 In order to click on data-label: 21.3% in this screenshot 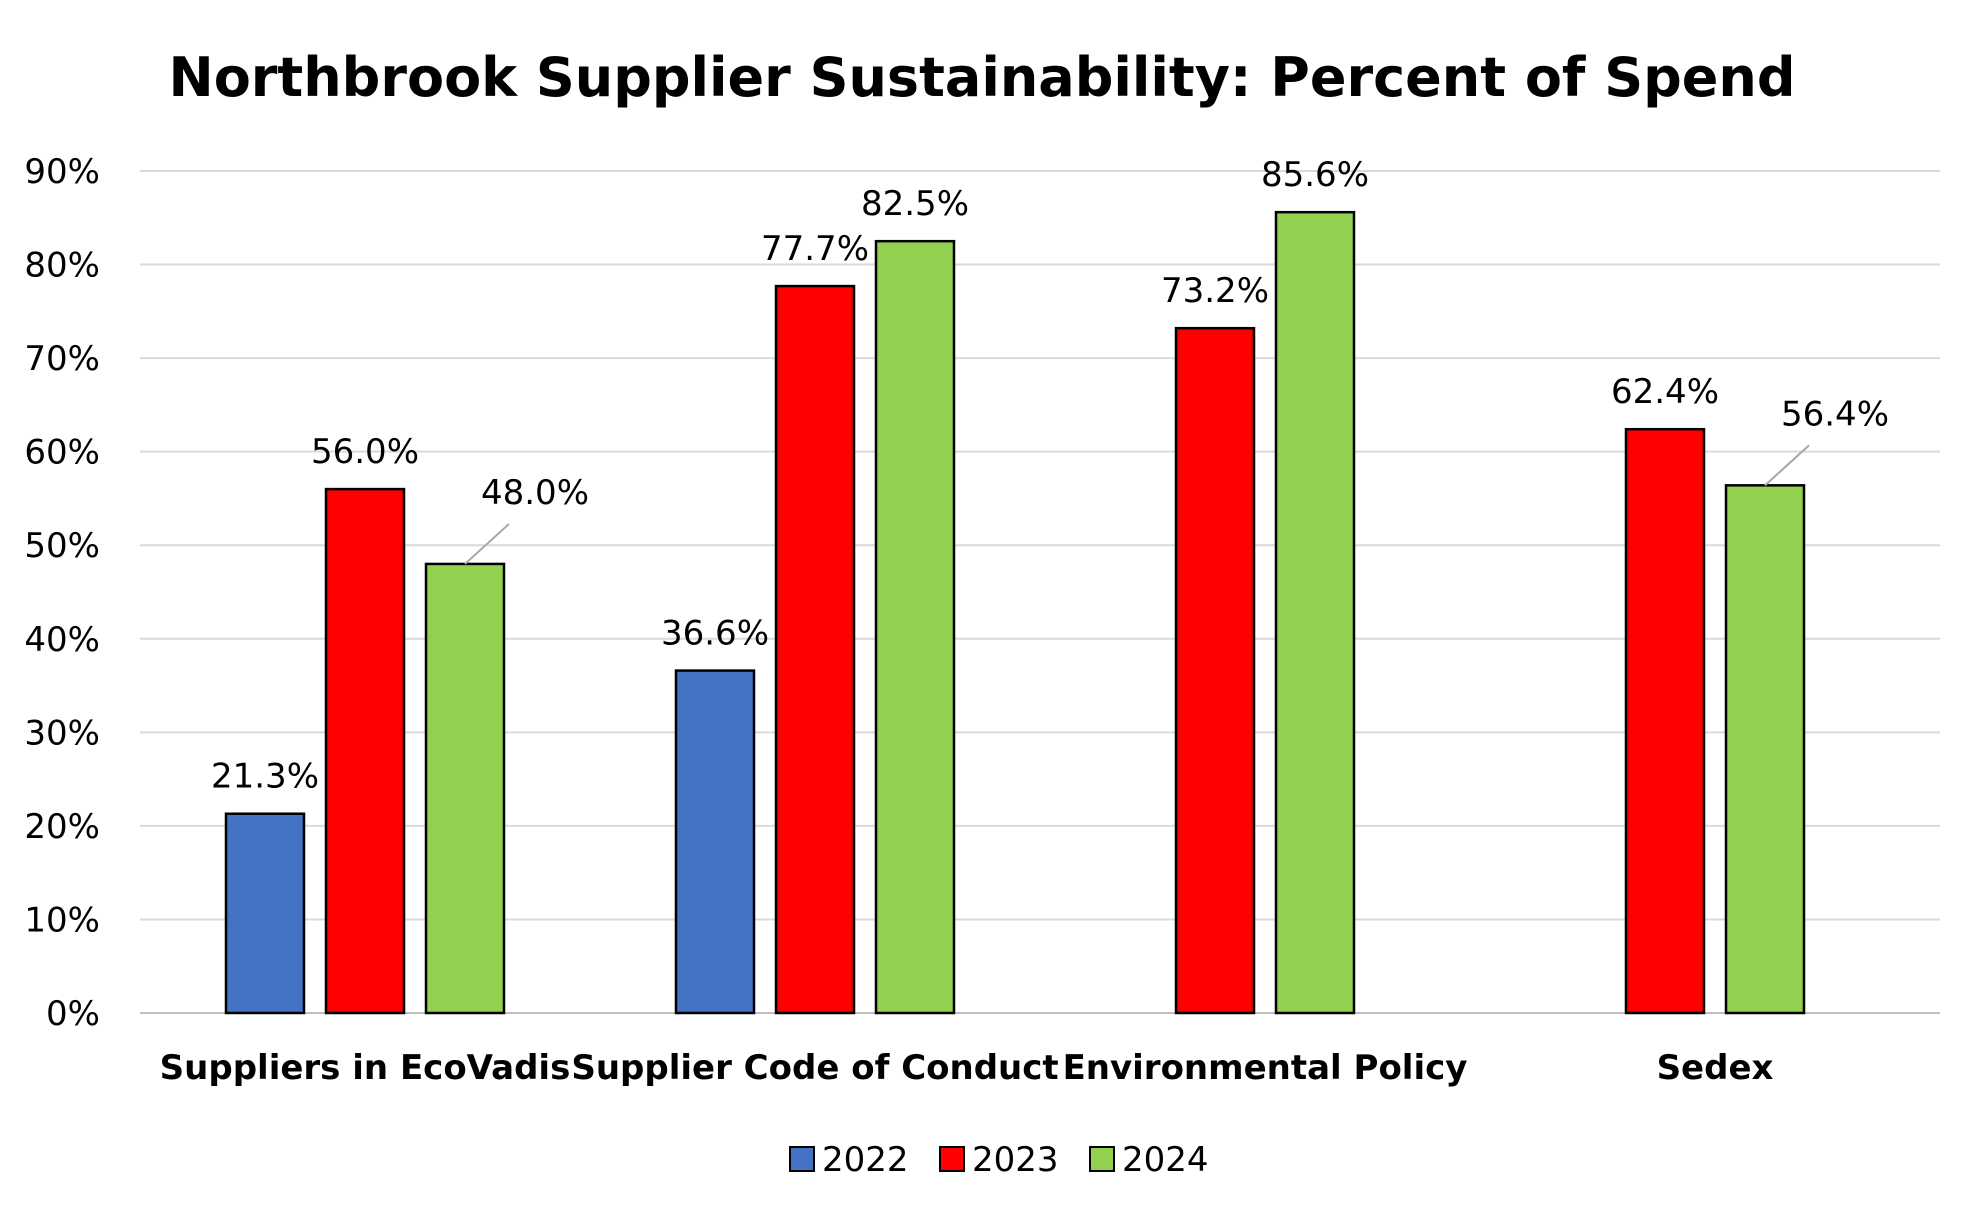, I will do `click(265, 777)`.